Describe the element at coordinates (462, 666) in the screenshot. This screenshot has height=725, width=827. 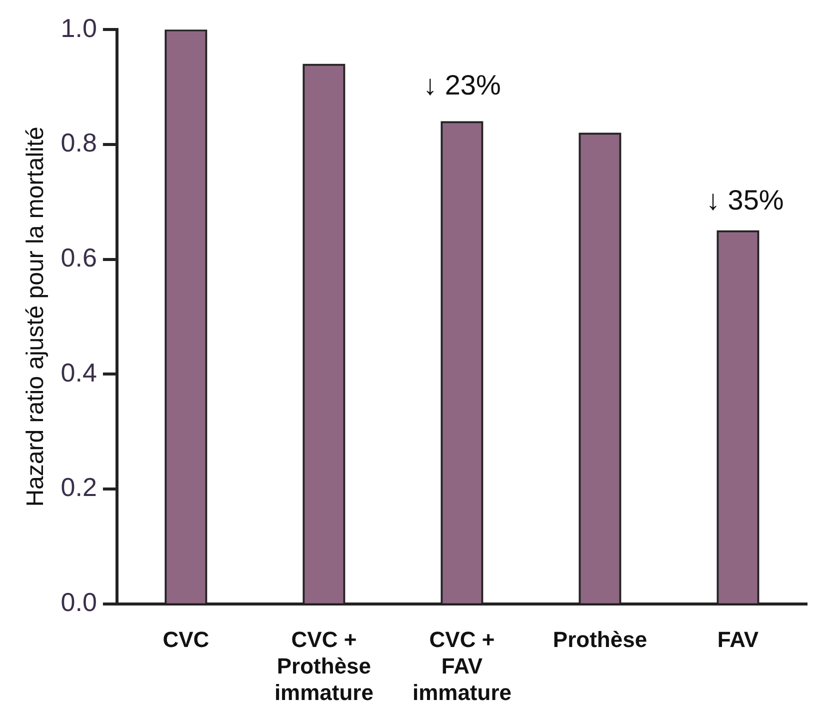
I see `x-tick-label: CVC + FAV immature` at that location.